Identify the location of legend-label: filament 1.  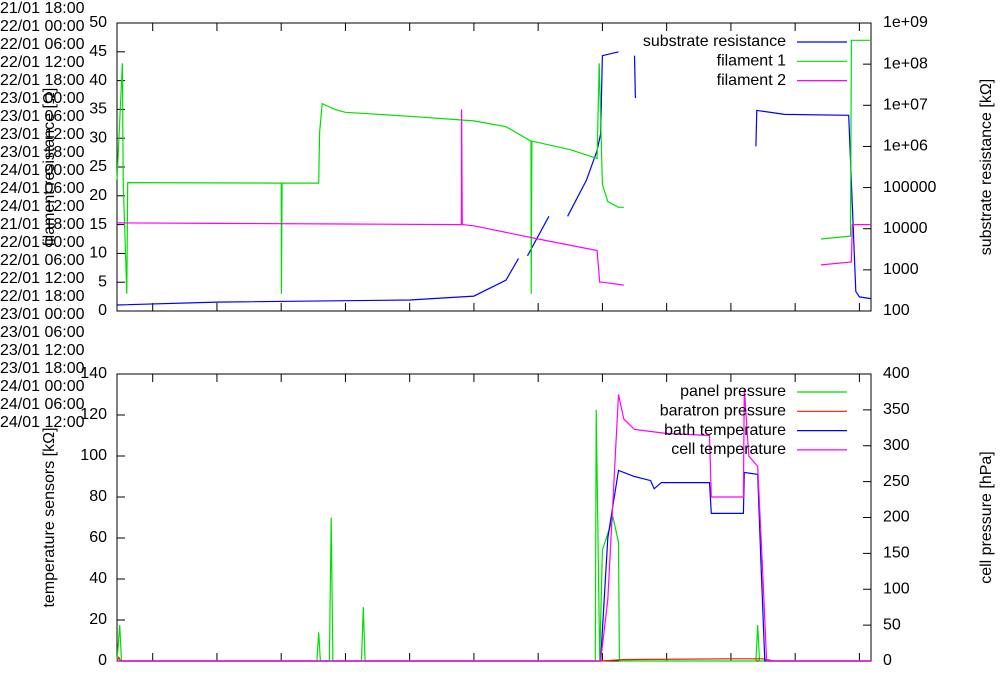
(751, 61).